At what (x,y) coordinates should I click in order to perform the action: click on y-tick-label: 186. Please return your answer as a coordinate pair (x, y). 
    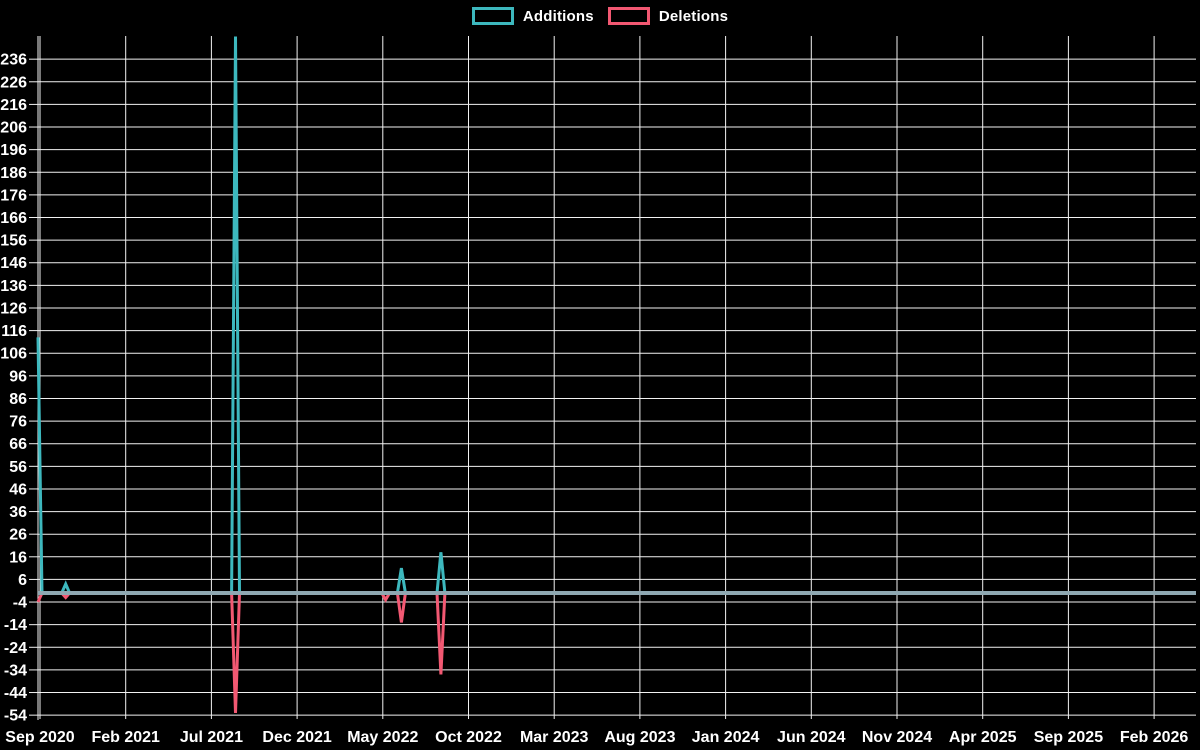
    Looking at the image, I should click on (13, 173).